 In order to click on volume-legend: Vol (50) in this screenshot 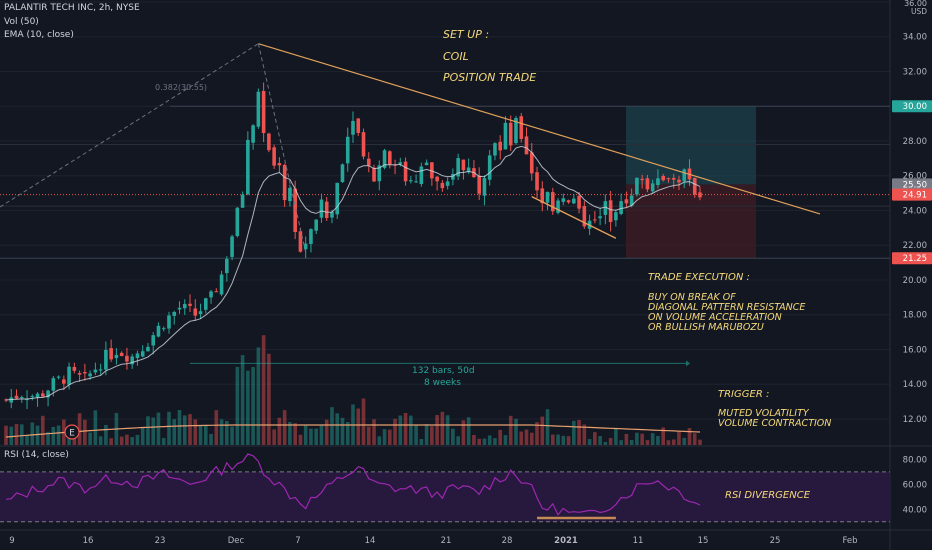, I will do `click(21, 22)`.